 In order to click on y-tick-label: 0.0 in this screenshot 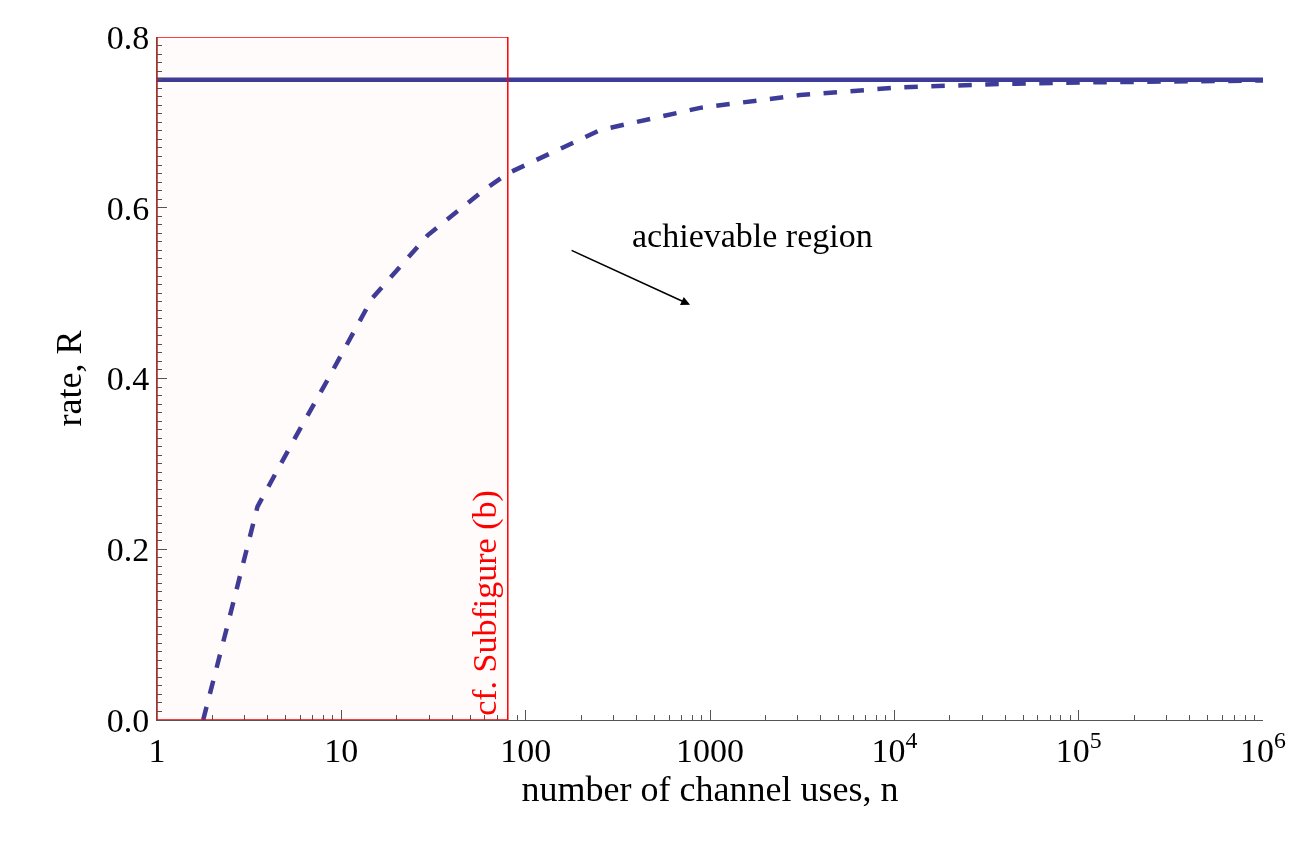, I will do `click(128, 720)`.